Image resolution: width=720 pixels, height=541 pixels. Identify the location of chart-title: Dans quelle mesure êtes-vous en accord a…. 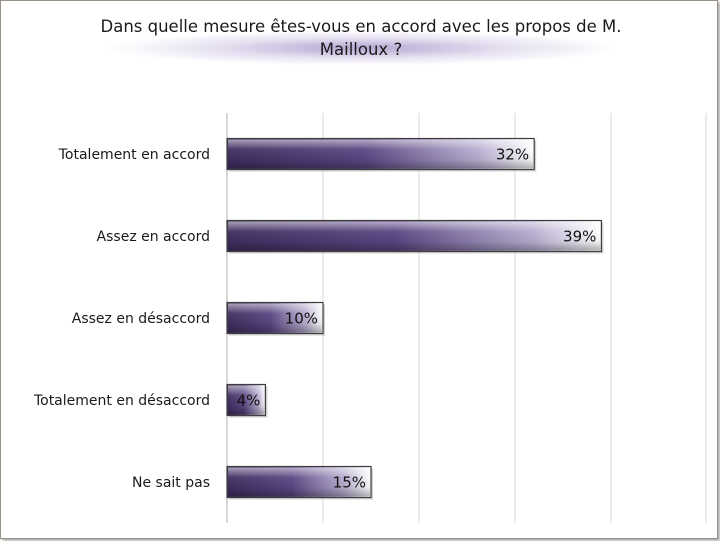
(361, 38).